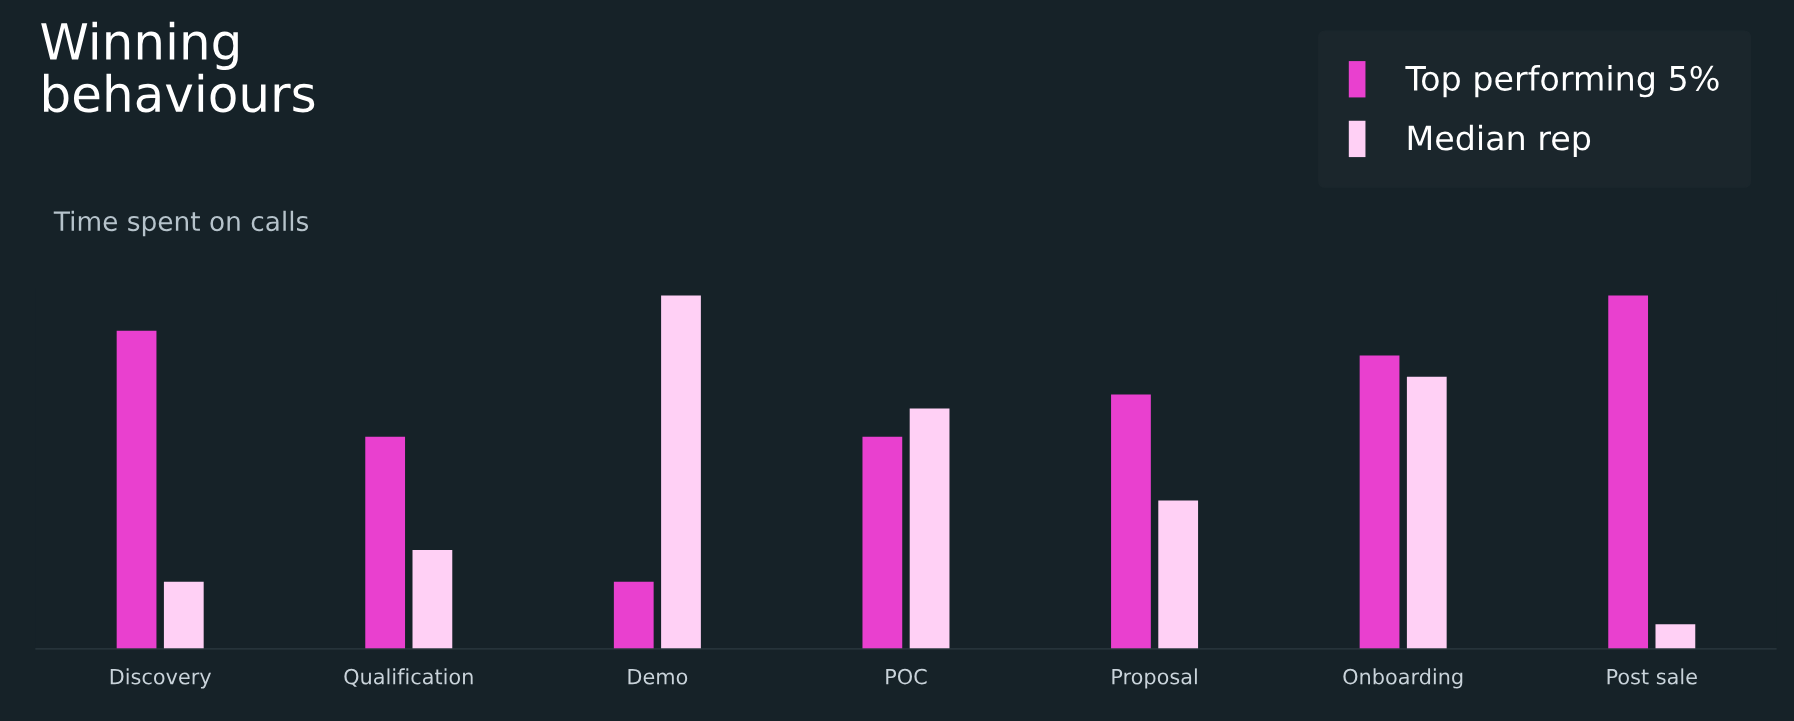  Describe the element at coordinates (658, 676) in the screenshot. I see `x-tick-label: Demo` at that location.